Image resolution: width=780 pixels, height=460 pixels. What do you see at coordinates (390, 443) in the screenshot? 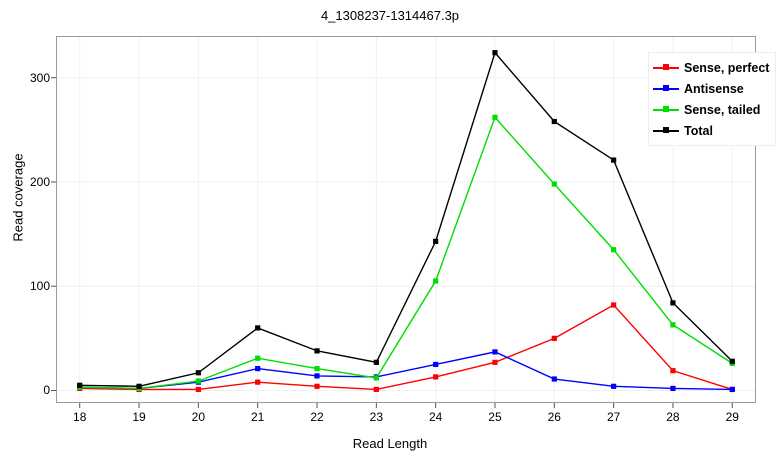
I see `x-axis-label: Read Length` at bounding box center [390, 443].